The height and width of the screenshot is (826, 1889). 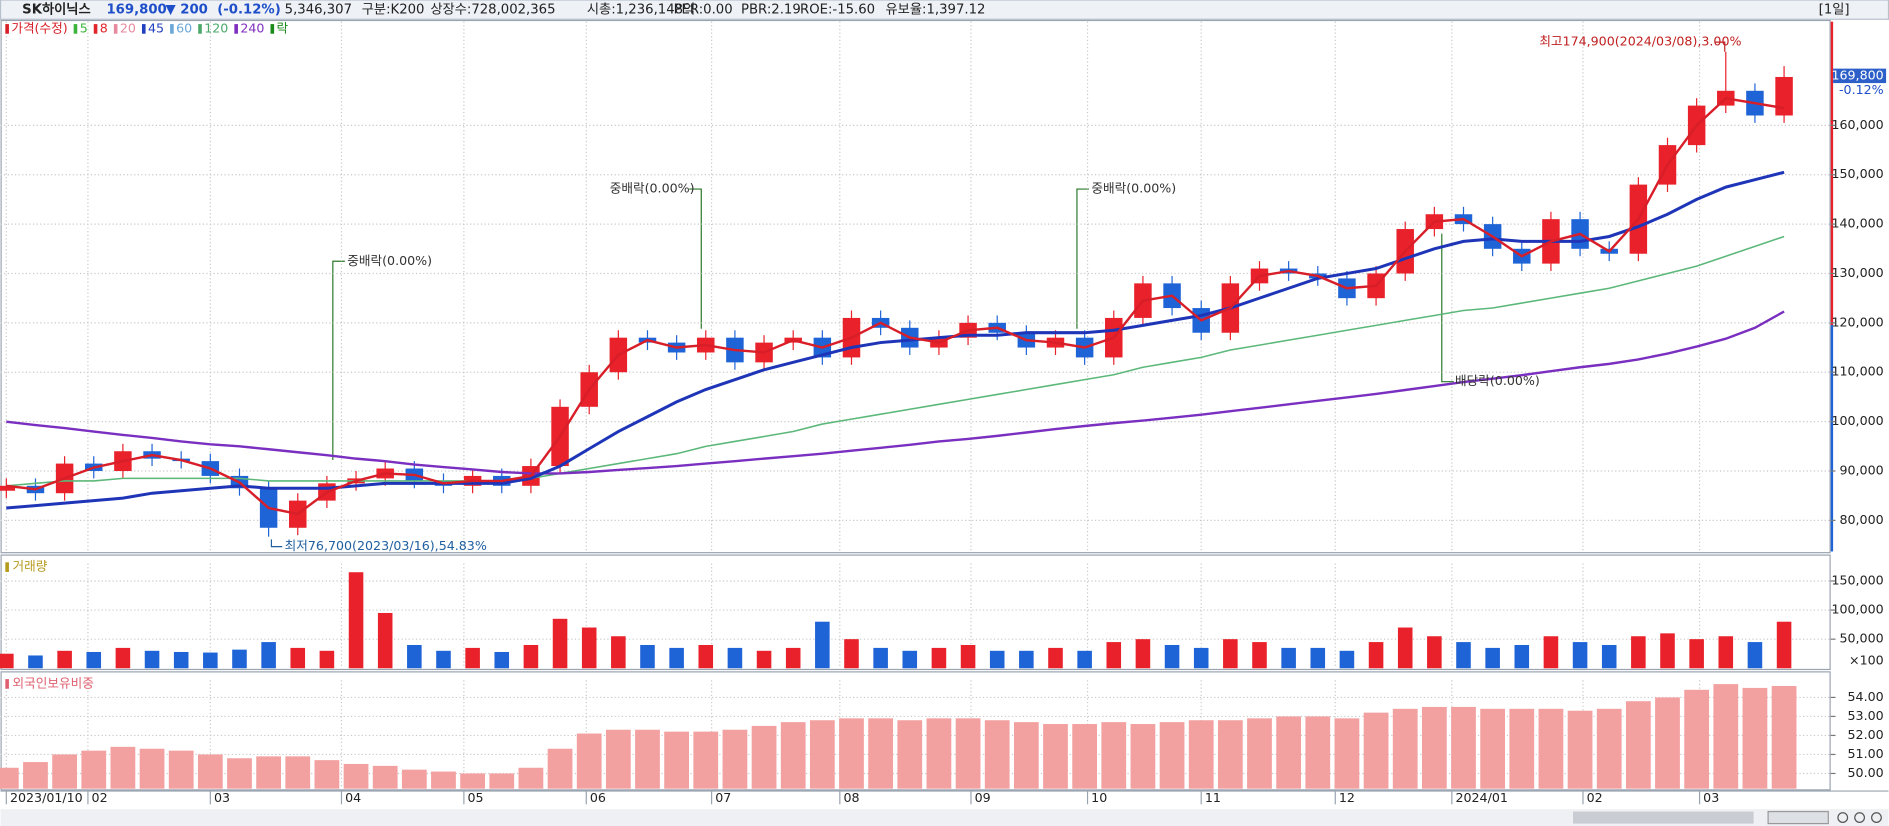 What do you see at coordinates (1099, 797) in the screenshot?
I see `x-tick-label: 10` at bounding box center [1099, 797].